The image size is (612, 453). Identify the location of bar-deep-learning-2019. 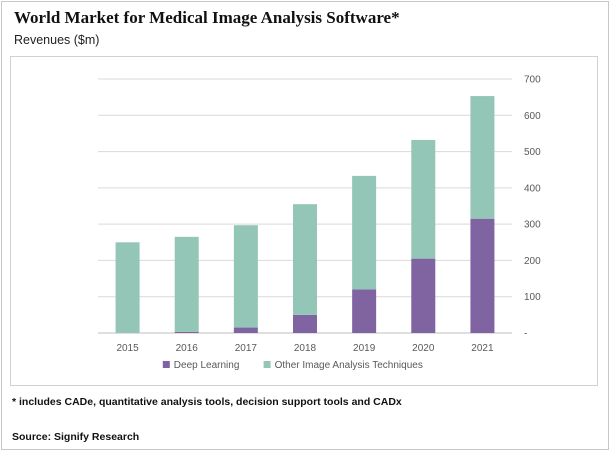
(364, 311).